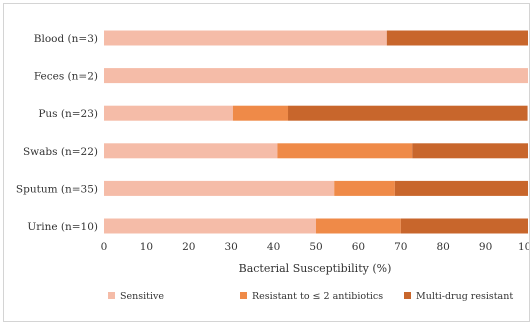 The width and height of the screenshot is (532, 324). What do you see at coordinates (104, 247) in the screenshot?
I see `x-tick-label: 0` at bounding box center [104, 247].